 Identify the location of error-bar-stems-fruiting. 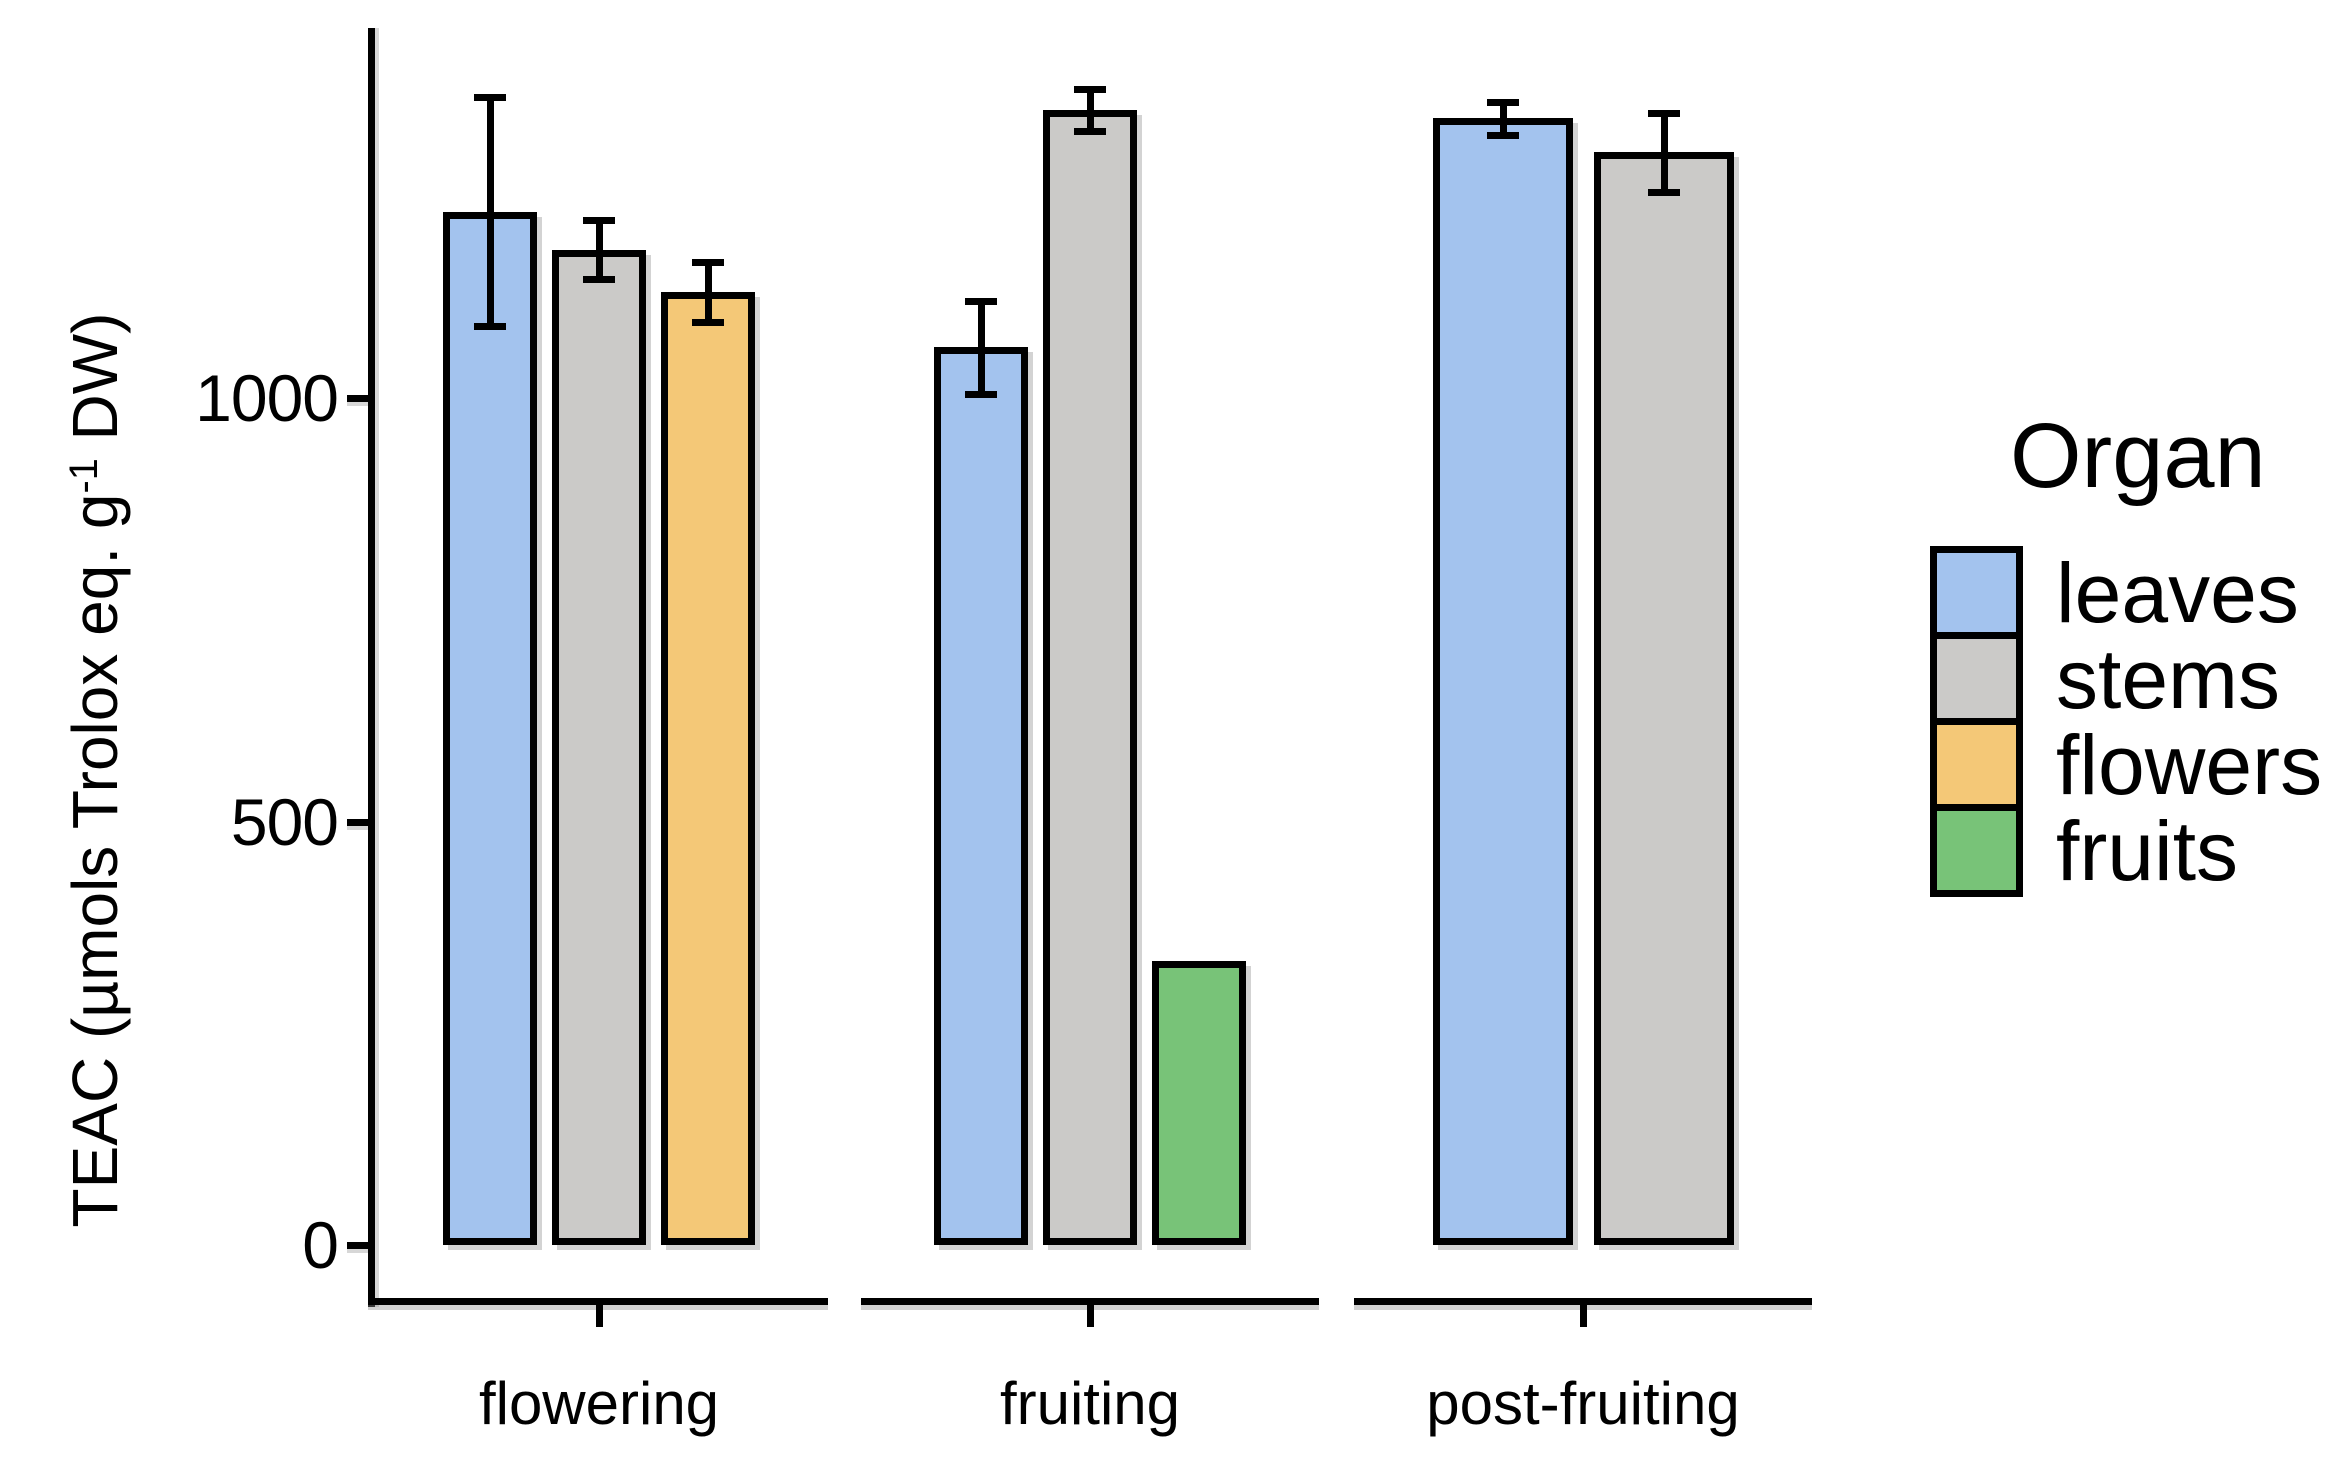
(1090, 110).